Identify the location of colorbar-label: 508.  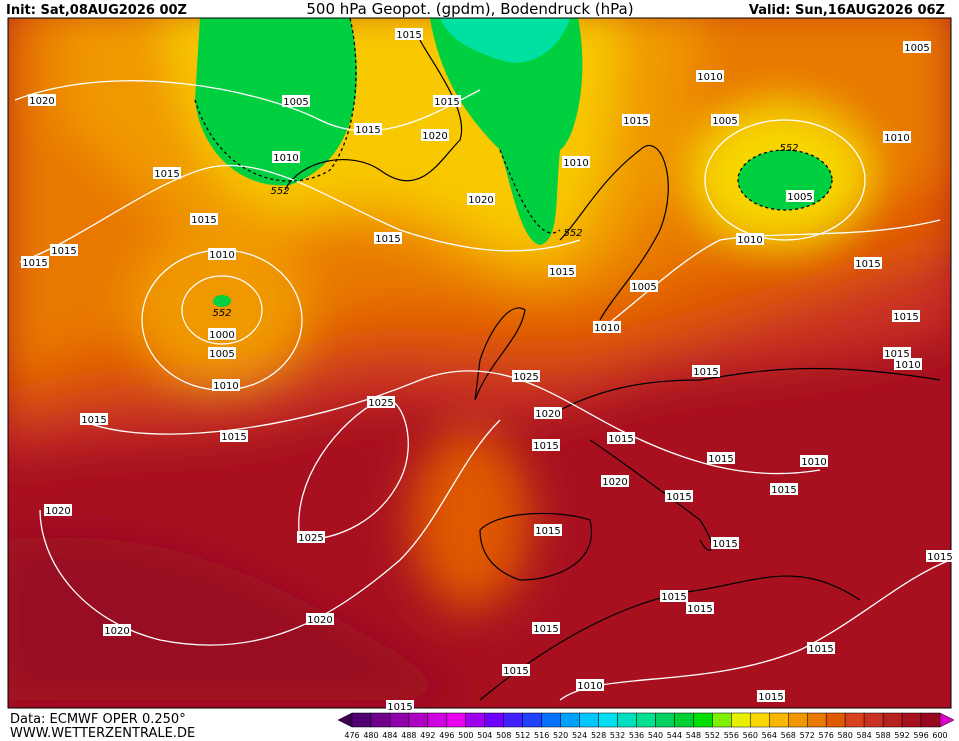
(503, 735).